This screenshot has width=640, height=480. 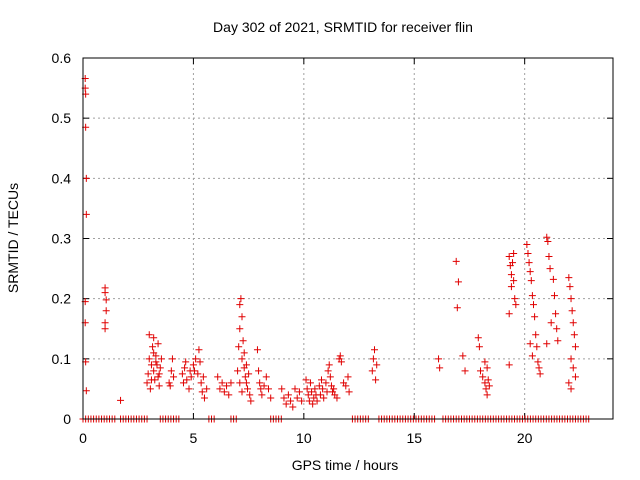 What do you see at coordinates (67, 419) in the screenshot?
I see `y-tick-label: 0` at bounding box center [67, 419].